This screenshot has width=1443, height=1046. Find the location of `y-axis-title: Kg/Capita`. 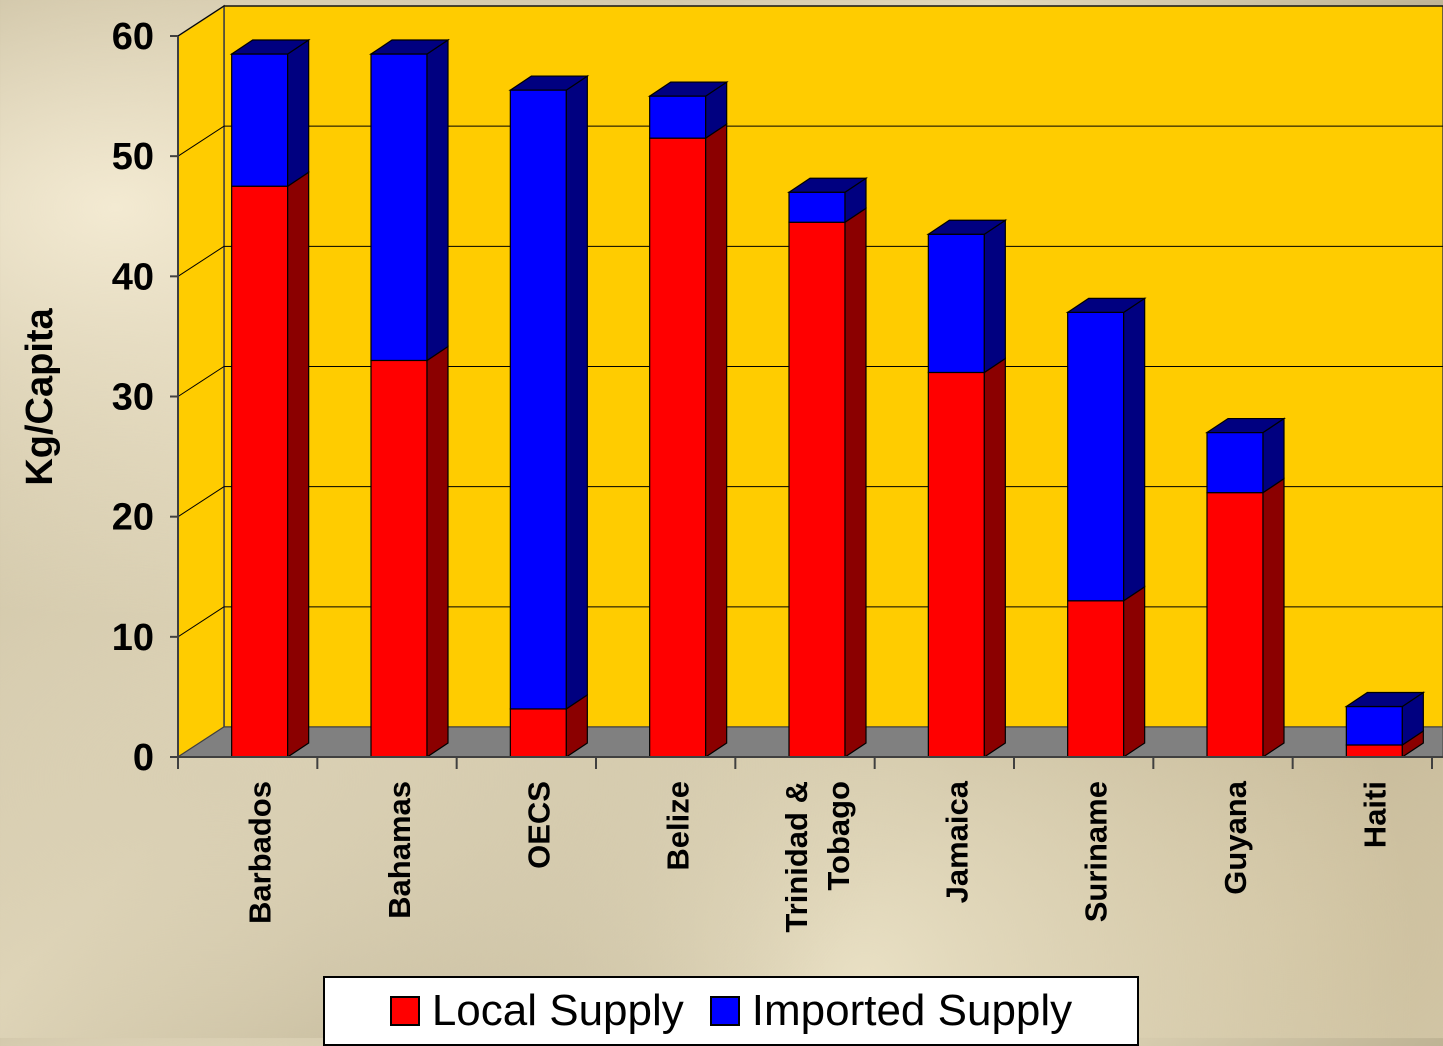

y-axis-title: Kg/Capita is located at coordinates (40, 396).